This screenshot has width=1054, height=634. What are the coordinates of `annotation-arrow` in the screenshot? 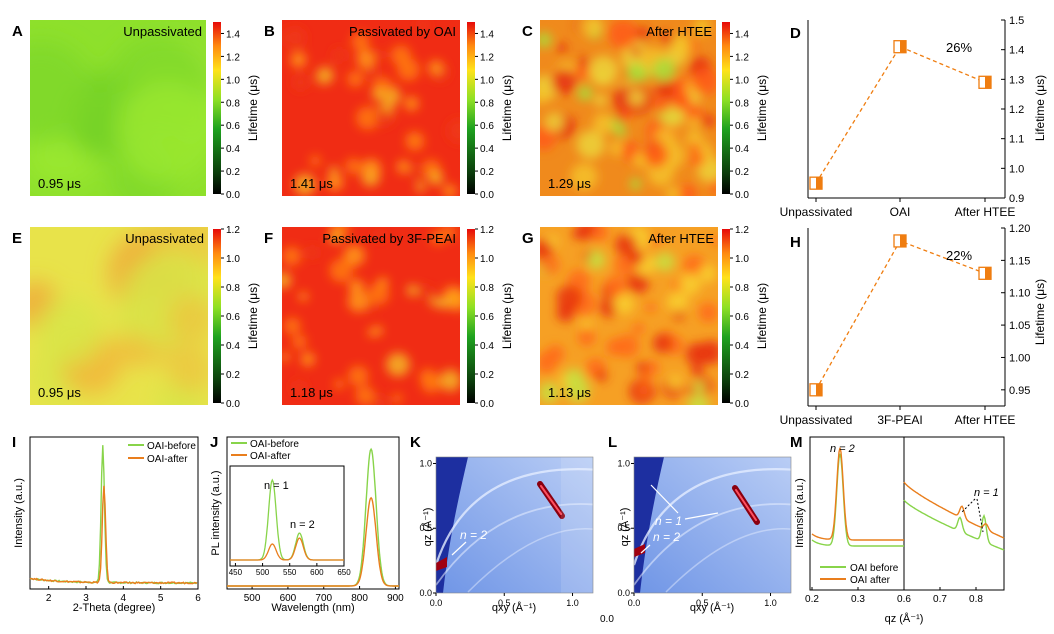 It's located at (459, 548).